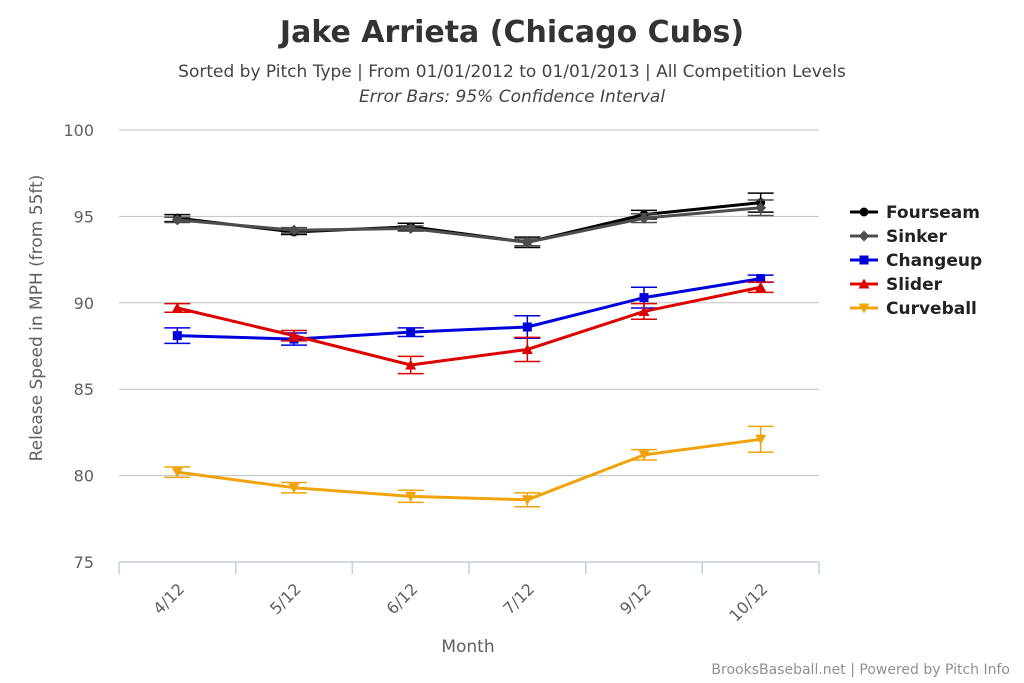  What do you see at coordinates (467, 647) in the screenshot?
I see `x-axis-label: Month` at bounding box center [467, 647].